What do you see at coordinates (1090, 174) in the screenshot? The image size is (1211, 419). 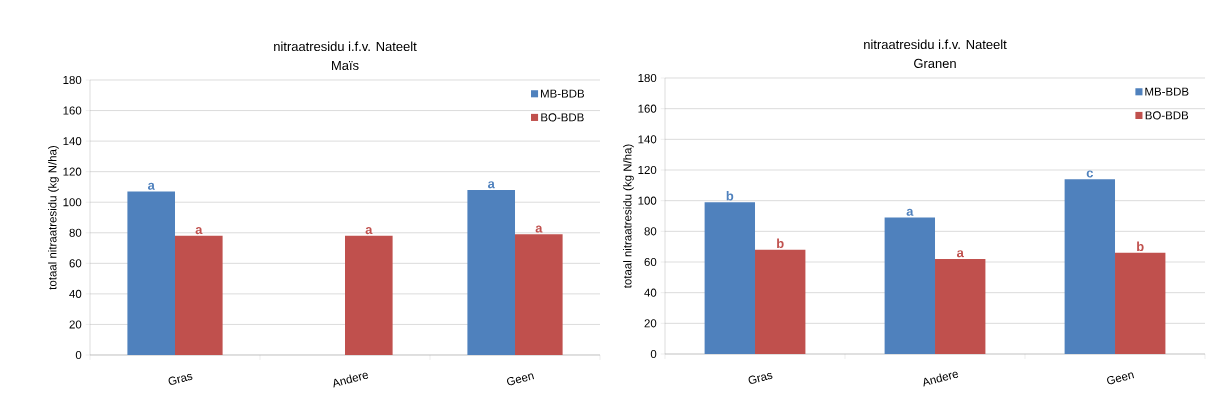 I see `data-label: c` at bounding box center [1090, 174].